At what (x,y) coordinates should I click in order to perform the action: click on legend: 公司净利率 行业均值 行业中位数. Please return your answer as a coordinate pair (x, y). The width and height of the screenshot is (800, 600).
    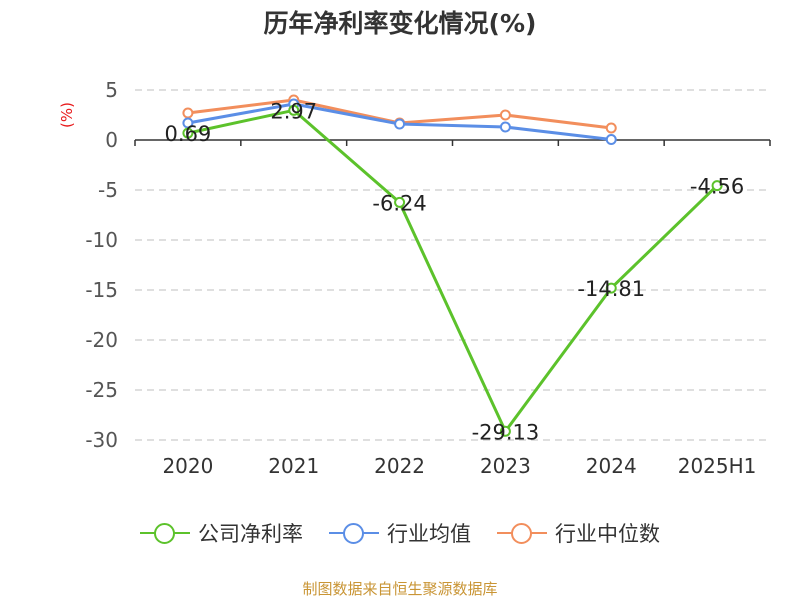
    Looking at the image, I should click on (400, 533).